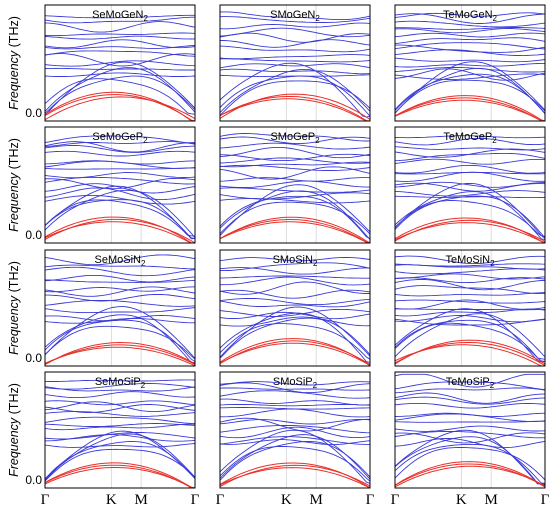 This screenshot has height=515, width=550. I want to click on panel-title: SeMoSiN2, so click(120, 261).